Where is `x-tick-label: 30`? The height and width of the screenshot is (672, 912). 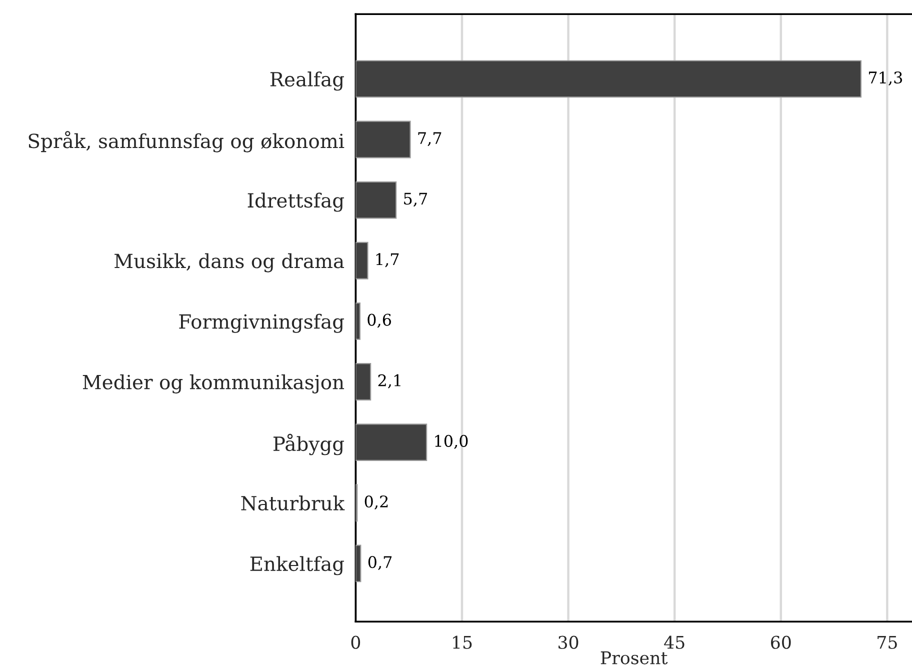 x-tick-label: 30 is located at coordinates (568, 642).